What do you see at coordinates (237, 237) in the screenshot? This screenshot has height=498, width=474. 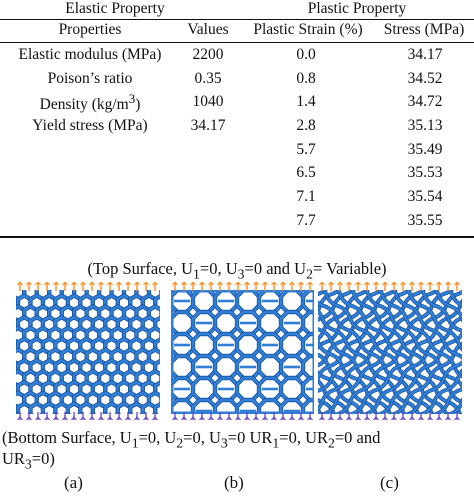 I see `table-bottom-rule` at bounding box center [237, 237].